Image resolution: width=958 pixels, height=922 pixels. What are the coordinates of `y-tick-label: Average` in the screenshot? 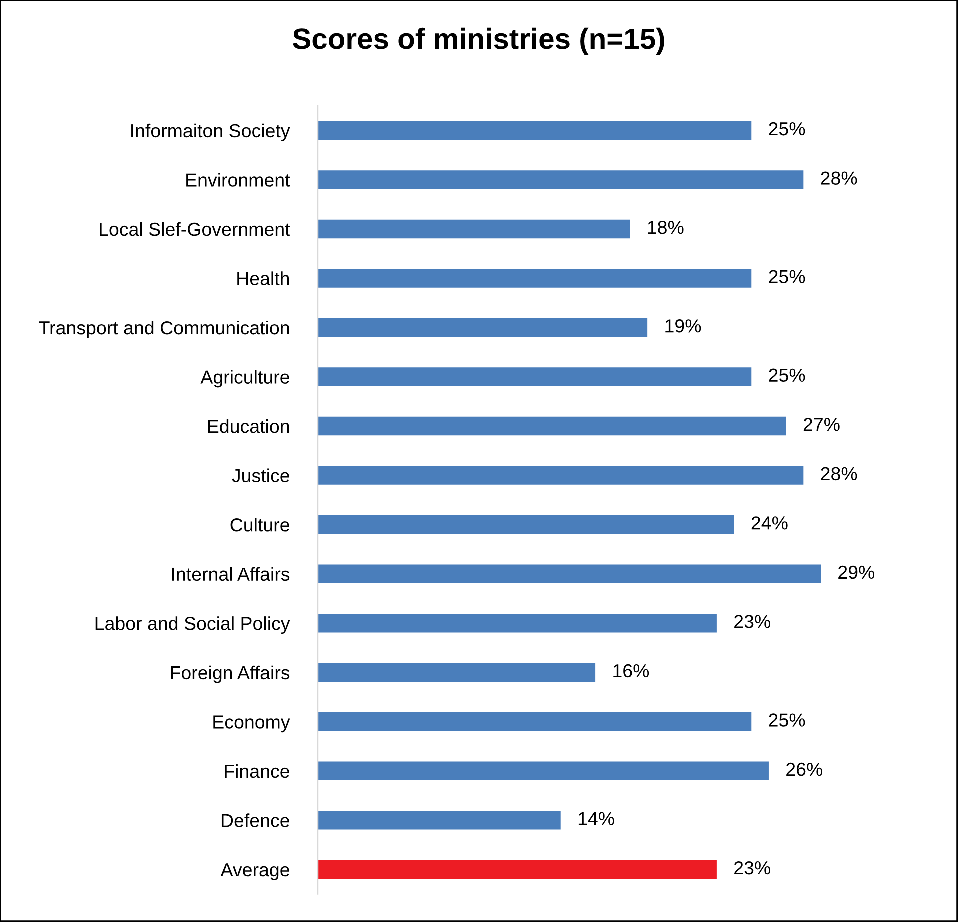 It's located at (255, 872).